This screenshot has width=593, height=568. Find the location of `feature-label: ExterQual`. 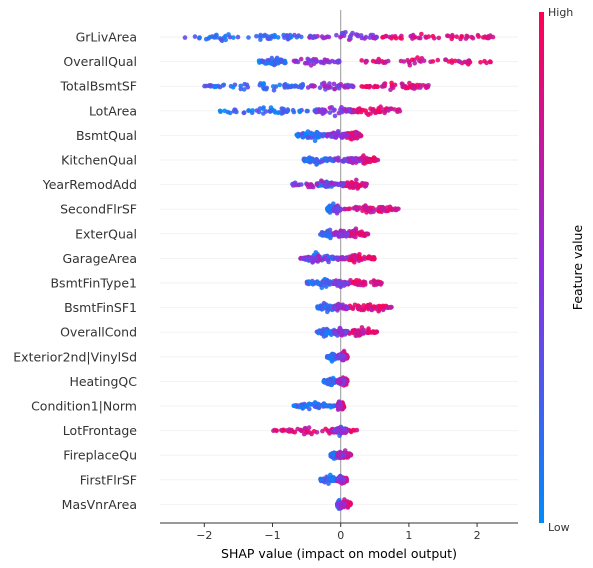

feature-label: ExterQual is located at coordinates (106, 233).